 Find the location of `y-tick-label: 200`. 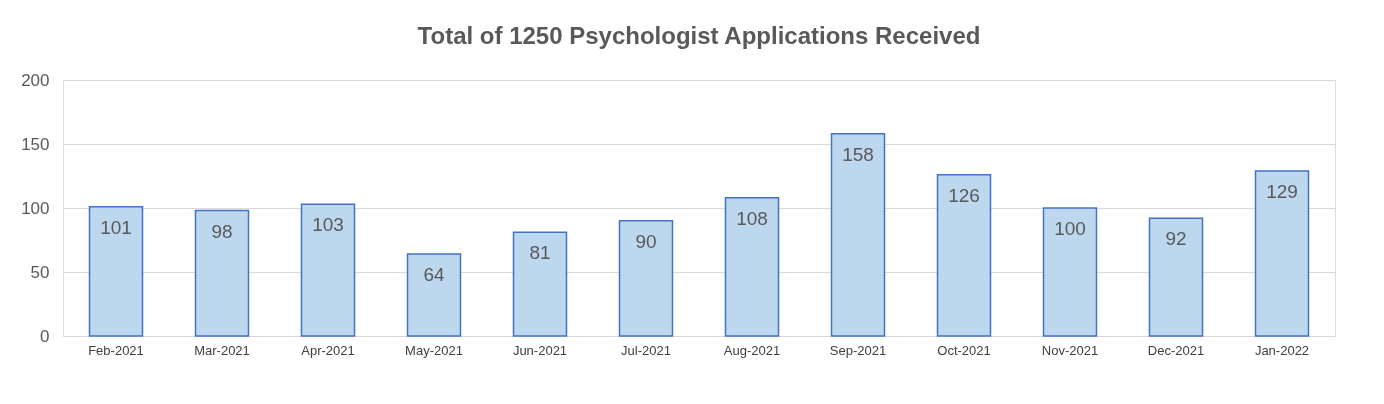

y-tick-label: 200 is located at coordinates (35, 80).